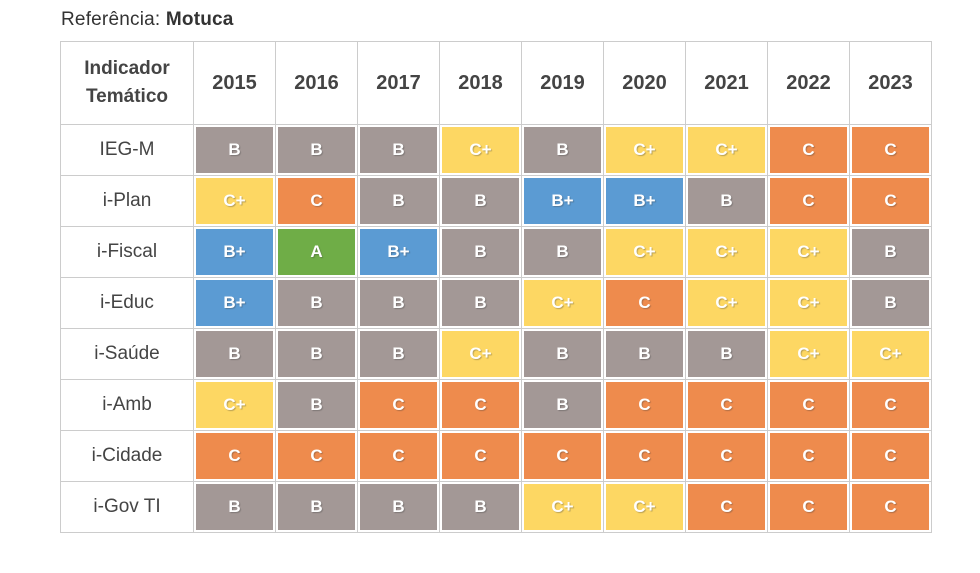 The width and height of the screenshot is (980, 573). What do you see at coordinates (808, 83) in the screenshot?
I see `year-header: 2022` at bounding box center [808, 83].